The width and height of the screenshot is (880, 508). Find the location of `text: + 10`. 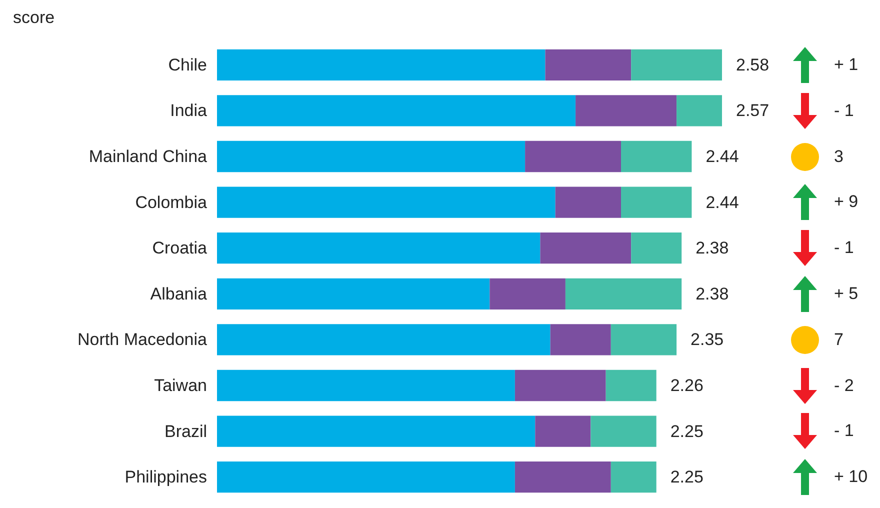

text: + 10 is located at coordinates (851, 477).